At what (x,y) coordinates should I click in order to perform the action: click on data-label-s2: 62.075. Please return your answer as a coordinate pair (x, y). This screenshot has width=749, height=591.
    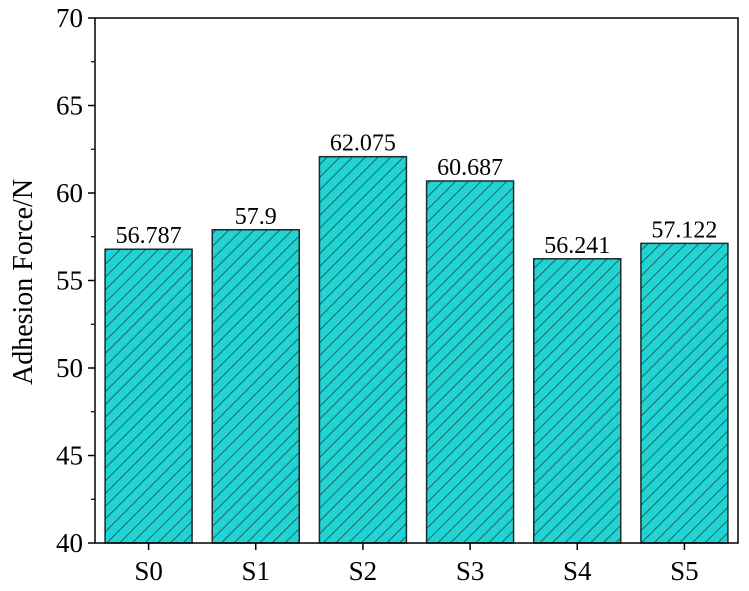
    Looking at the image, I should click on (363, 144).